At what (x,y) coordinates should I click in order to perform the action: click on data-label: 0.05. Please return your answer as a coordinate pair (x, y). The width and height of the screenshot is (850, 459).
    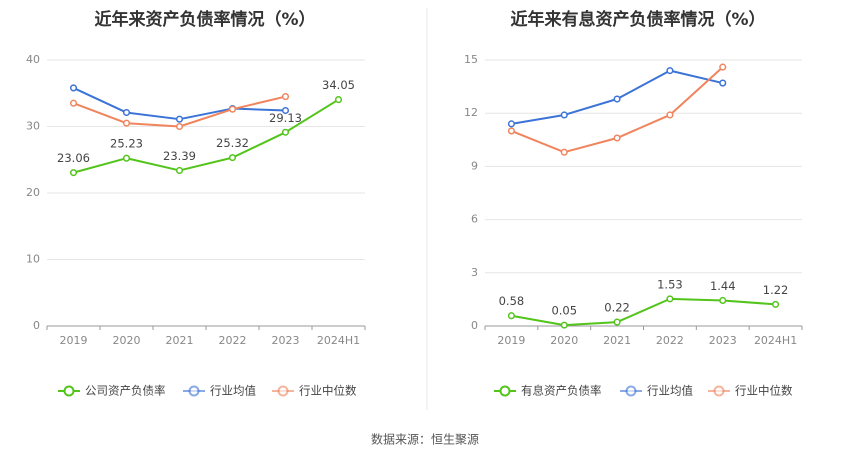
    Looking at the image, I should click on (564, 311).